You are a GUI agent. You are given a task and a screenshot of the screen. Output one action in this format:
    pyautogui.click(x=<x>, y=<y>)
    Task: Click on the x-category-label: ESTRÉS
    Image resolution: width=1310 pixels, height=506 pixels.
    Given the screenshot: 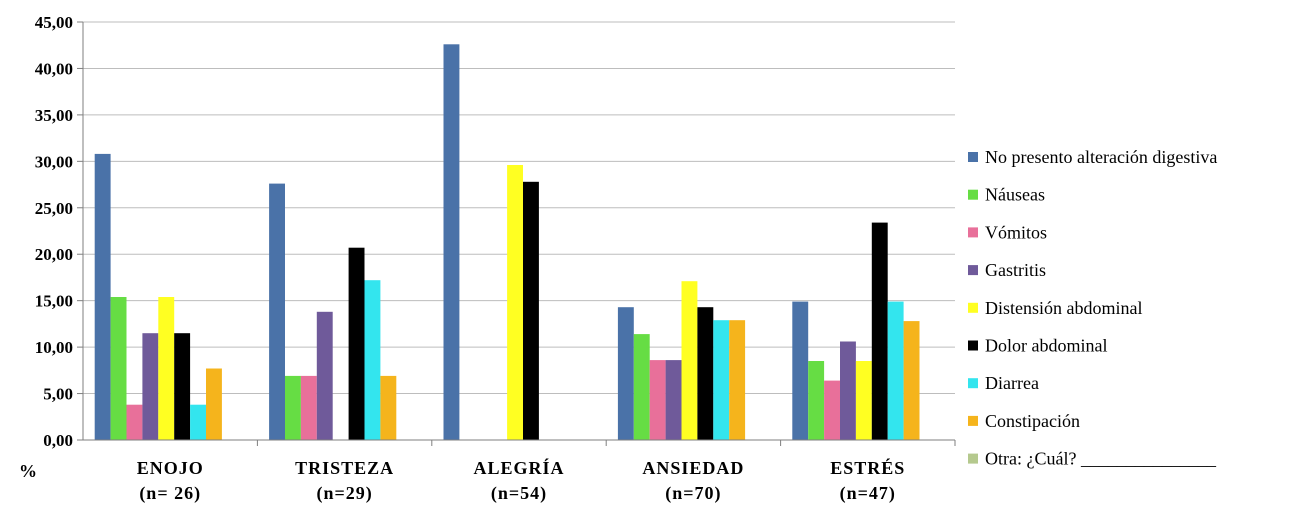 What is the action you would take?
    pyautogui.click(x=867, y=467)
    